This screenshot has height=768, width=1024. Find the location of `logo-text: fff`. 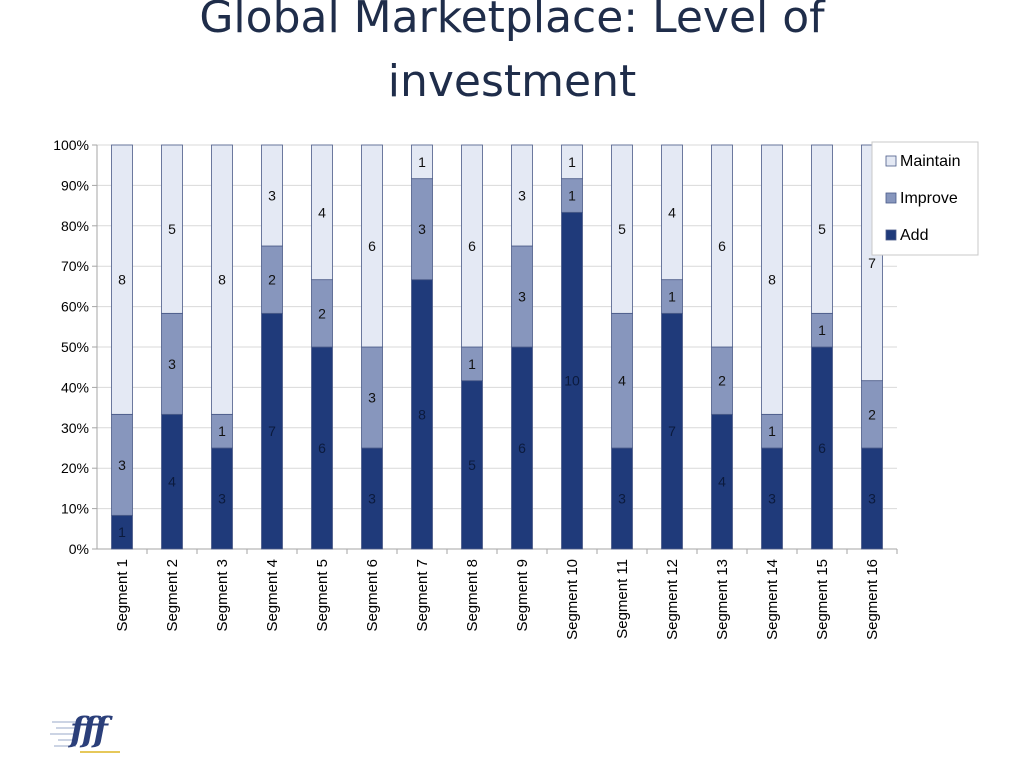

logo-text: fff is located at coordinates (89, 730).